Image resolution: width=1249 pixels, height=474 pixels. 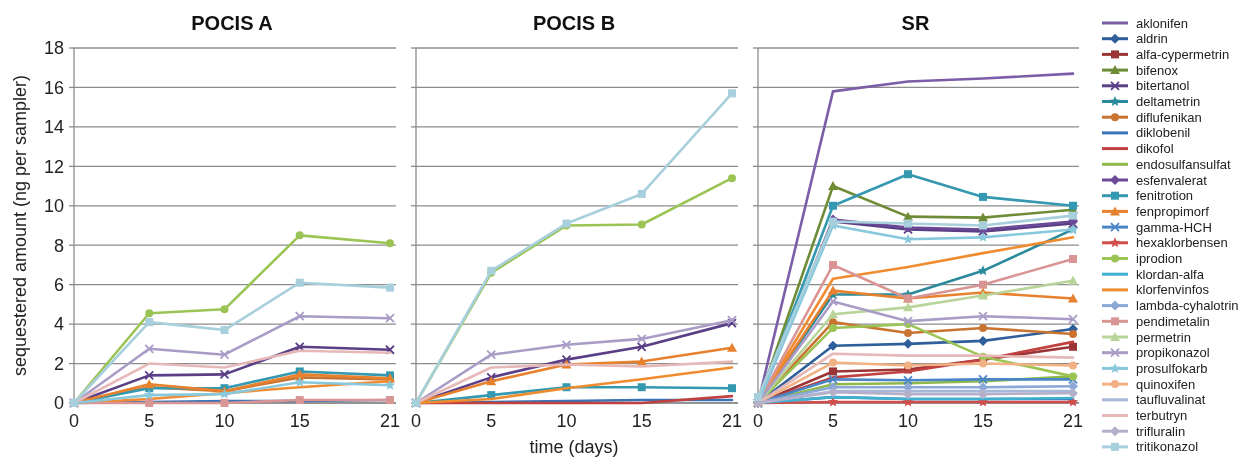 What do you see at coordinates (1163, 133) in the screenshot?
I see `legend-label: diklobenil` at bounding box center [1163, 133].